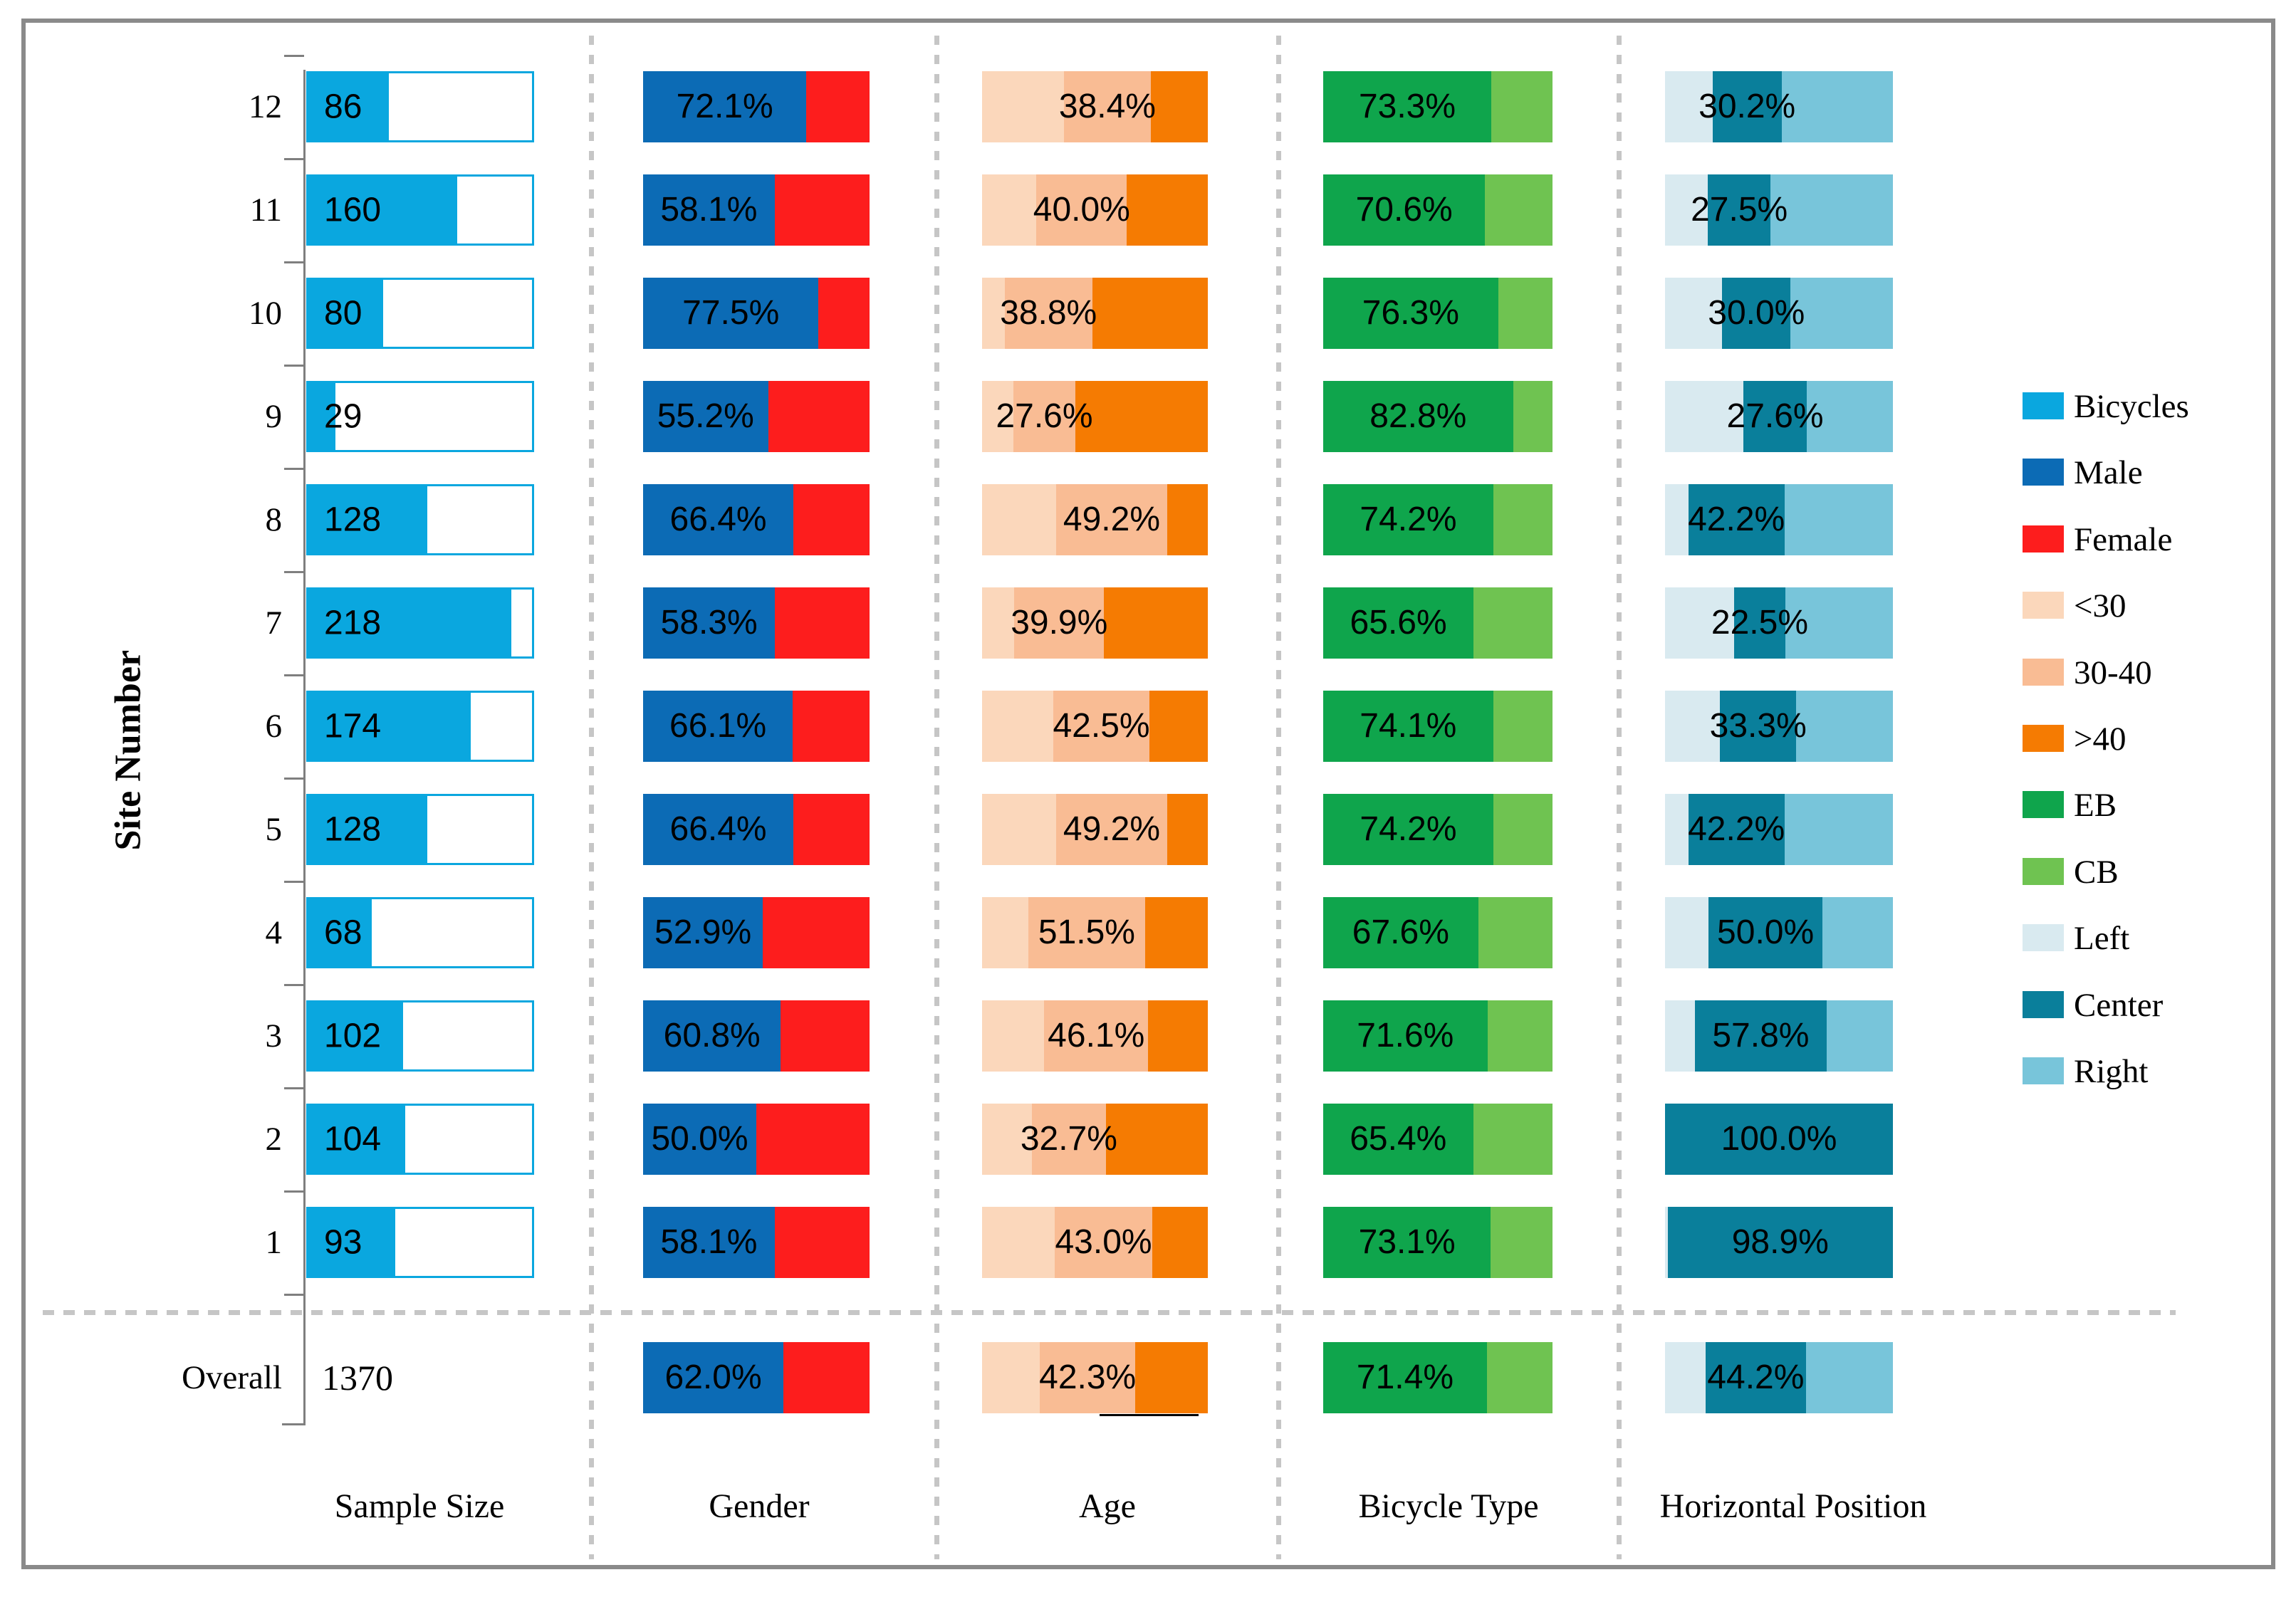 Image resolution: width=2296 pixels, height=1597 pixels. I want to click on bicycle-type-bar-site-10: 76.3%, so click(1438, 313).